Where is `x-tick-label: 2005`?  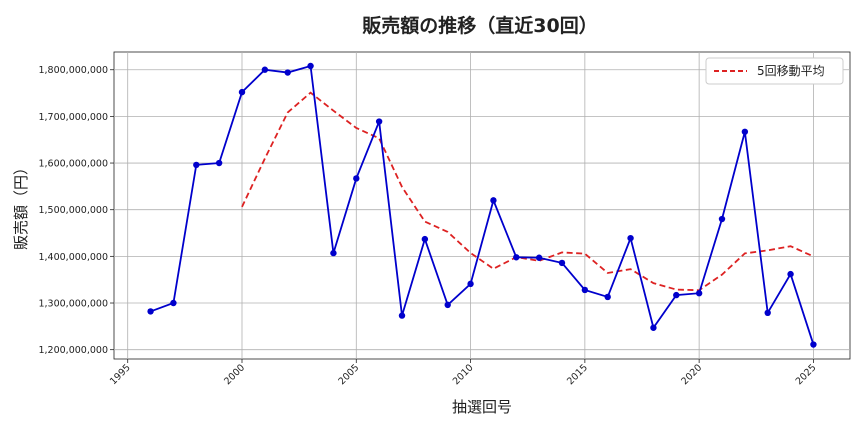 x-tick-label: 2005 is located at coordinates (349, 374).